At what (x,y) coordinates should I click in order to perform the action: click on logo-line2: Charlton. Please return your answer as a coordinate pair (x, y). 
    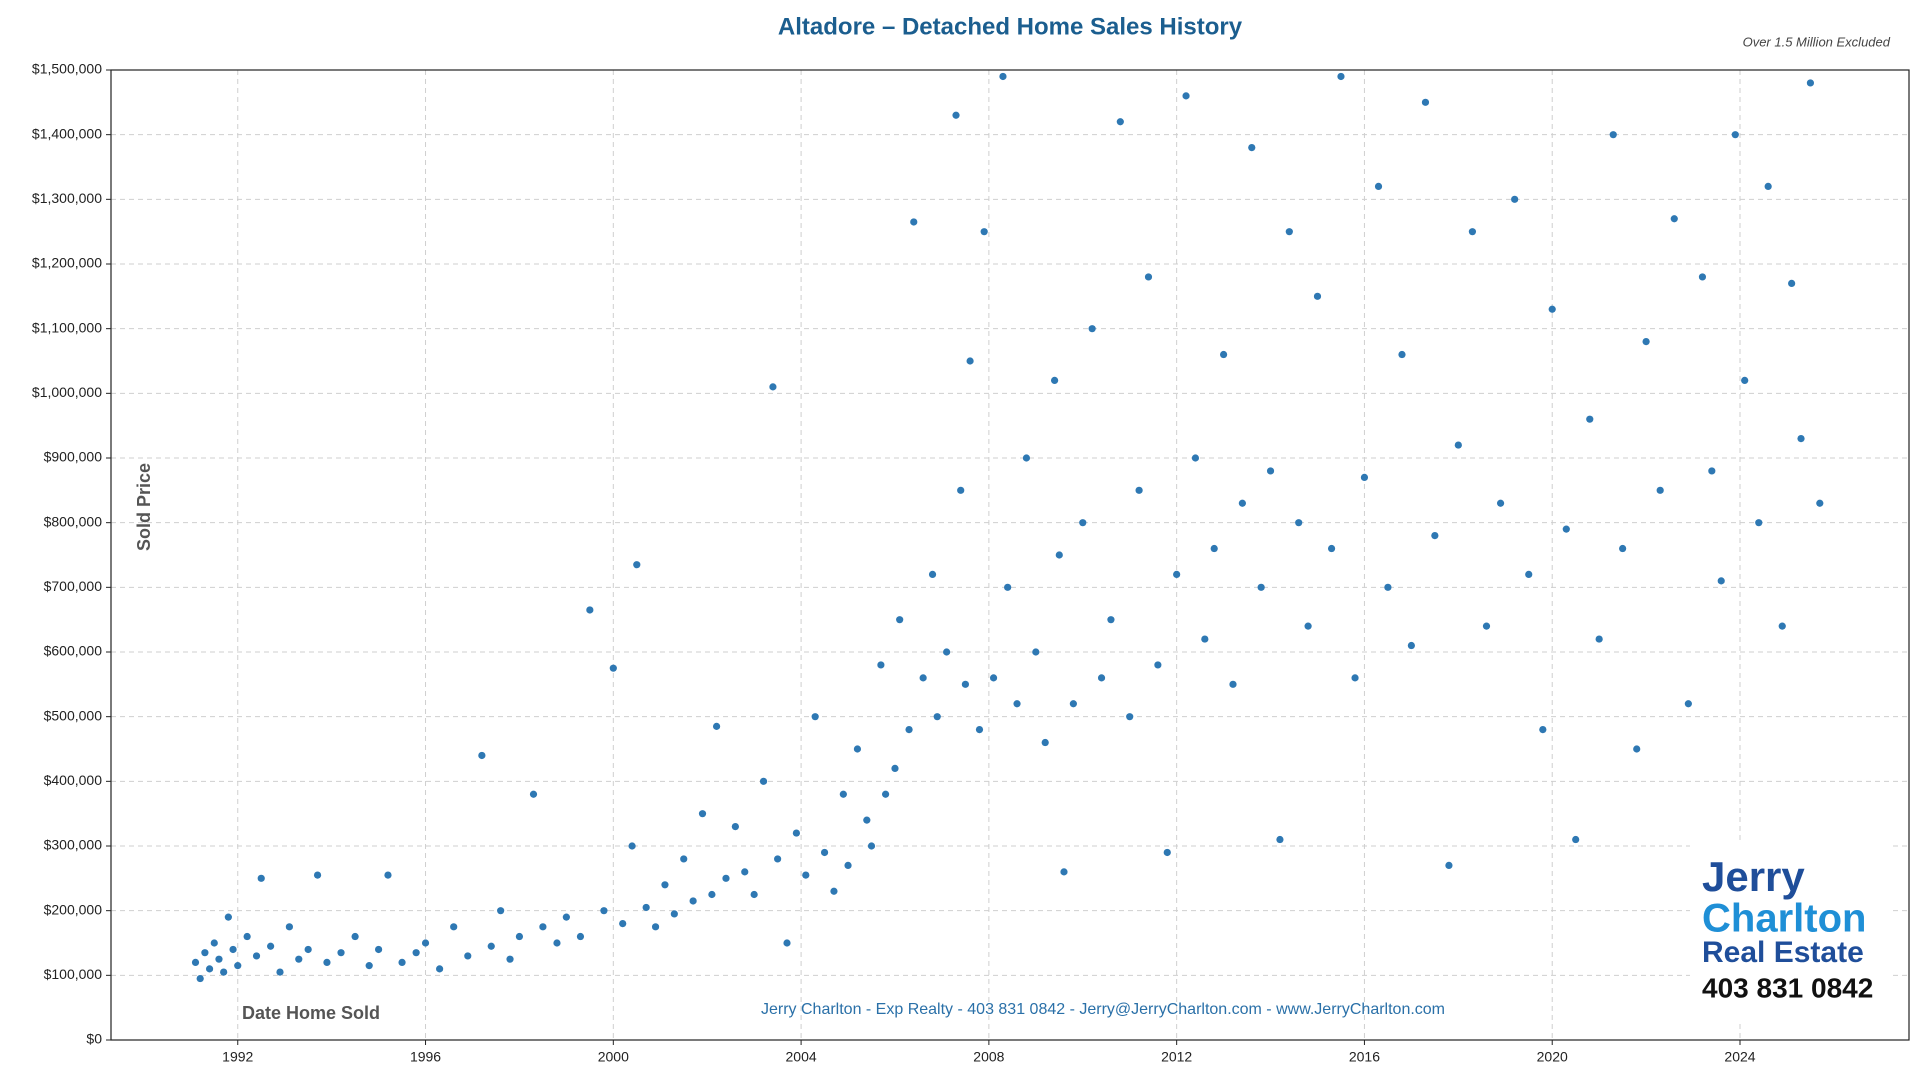
    Looking at the image, I should click on (1784, 919).